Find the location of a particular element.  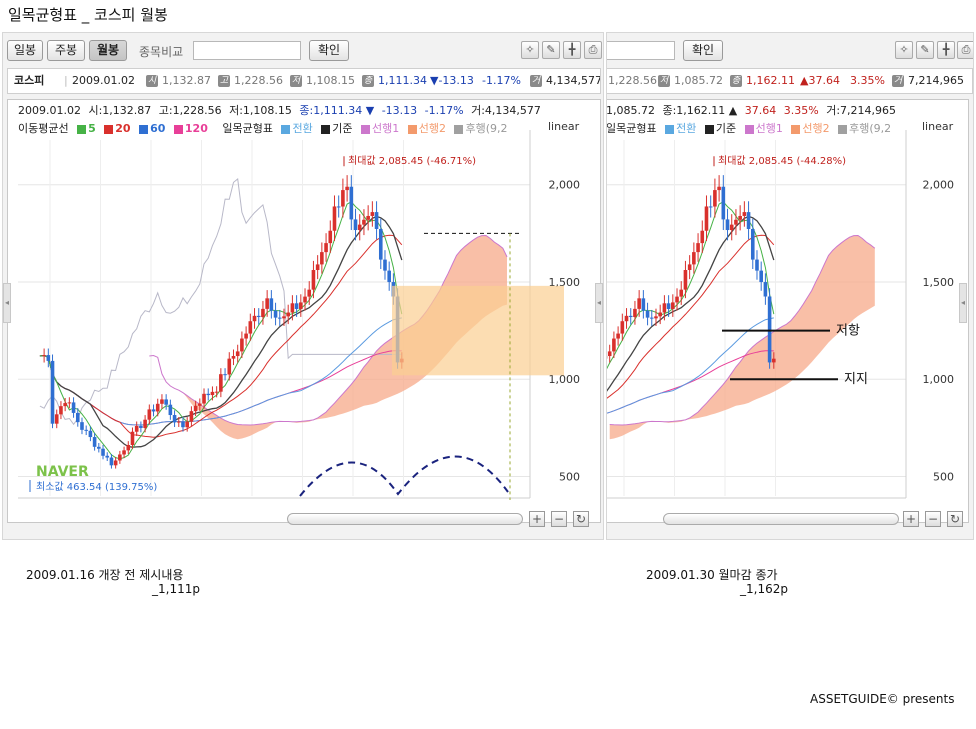

zoom-in-button-right: + is located at coordinates (911, 519).